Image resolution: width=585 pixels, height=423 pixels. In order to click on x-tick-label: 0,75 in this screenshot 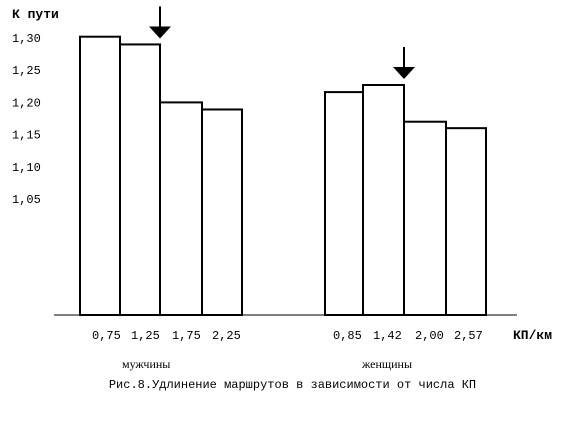, I will do `click(106, 336)`.